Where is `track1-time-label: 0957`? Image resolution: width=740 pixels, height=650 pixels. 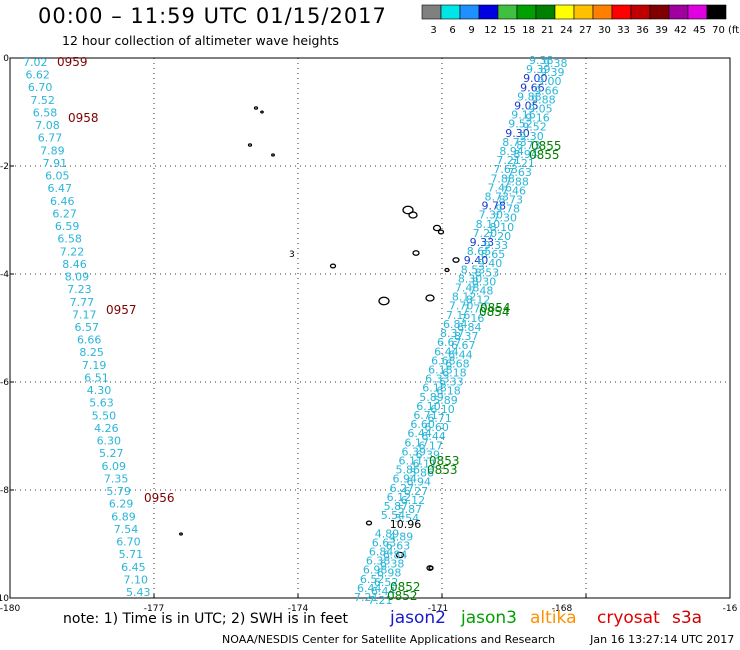 track1-time-label: 0957 is located at coordinates (121, 310).